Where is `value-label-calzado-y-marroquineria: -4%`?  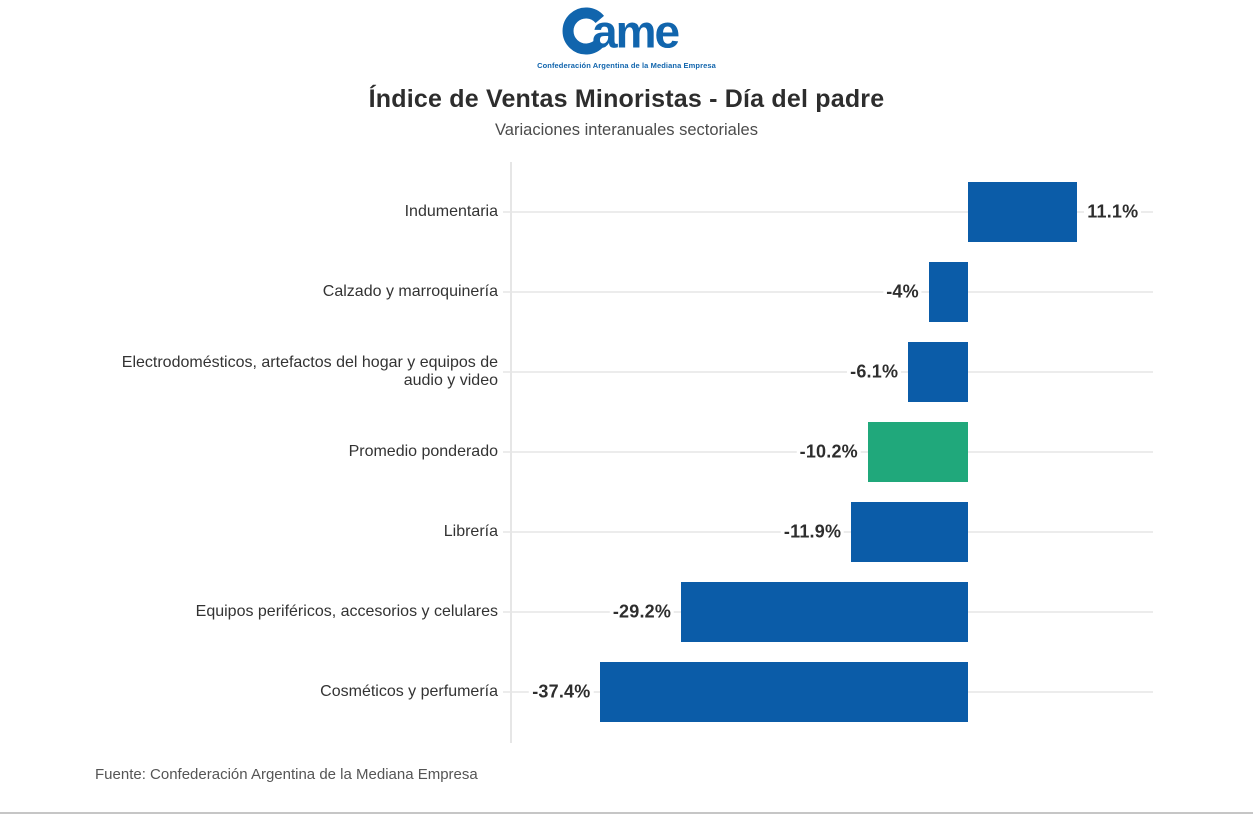
value-label-calzado-y-marroquineria: -4% is located at coordinates (902, 292).